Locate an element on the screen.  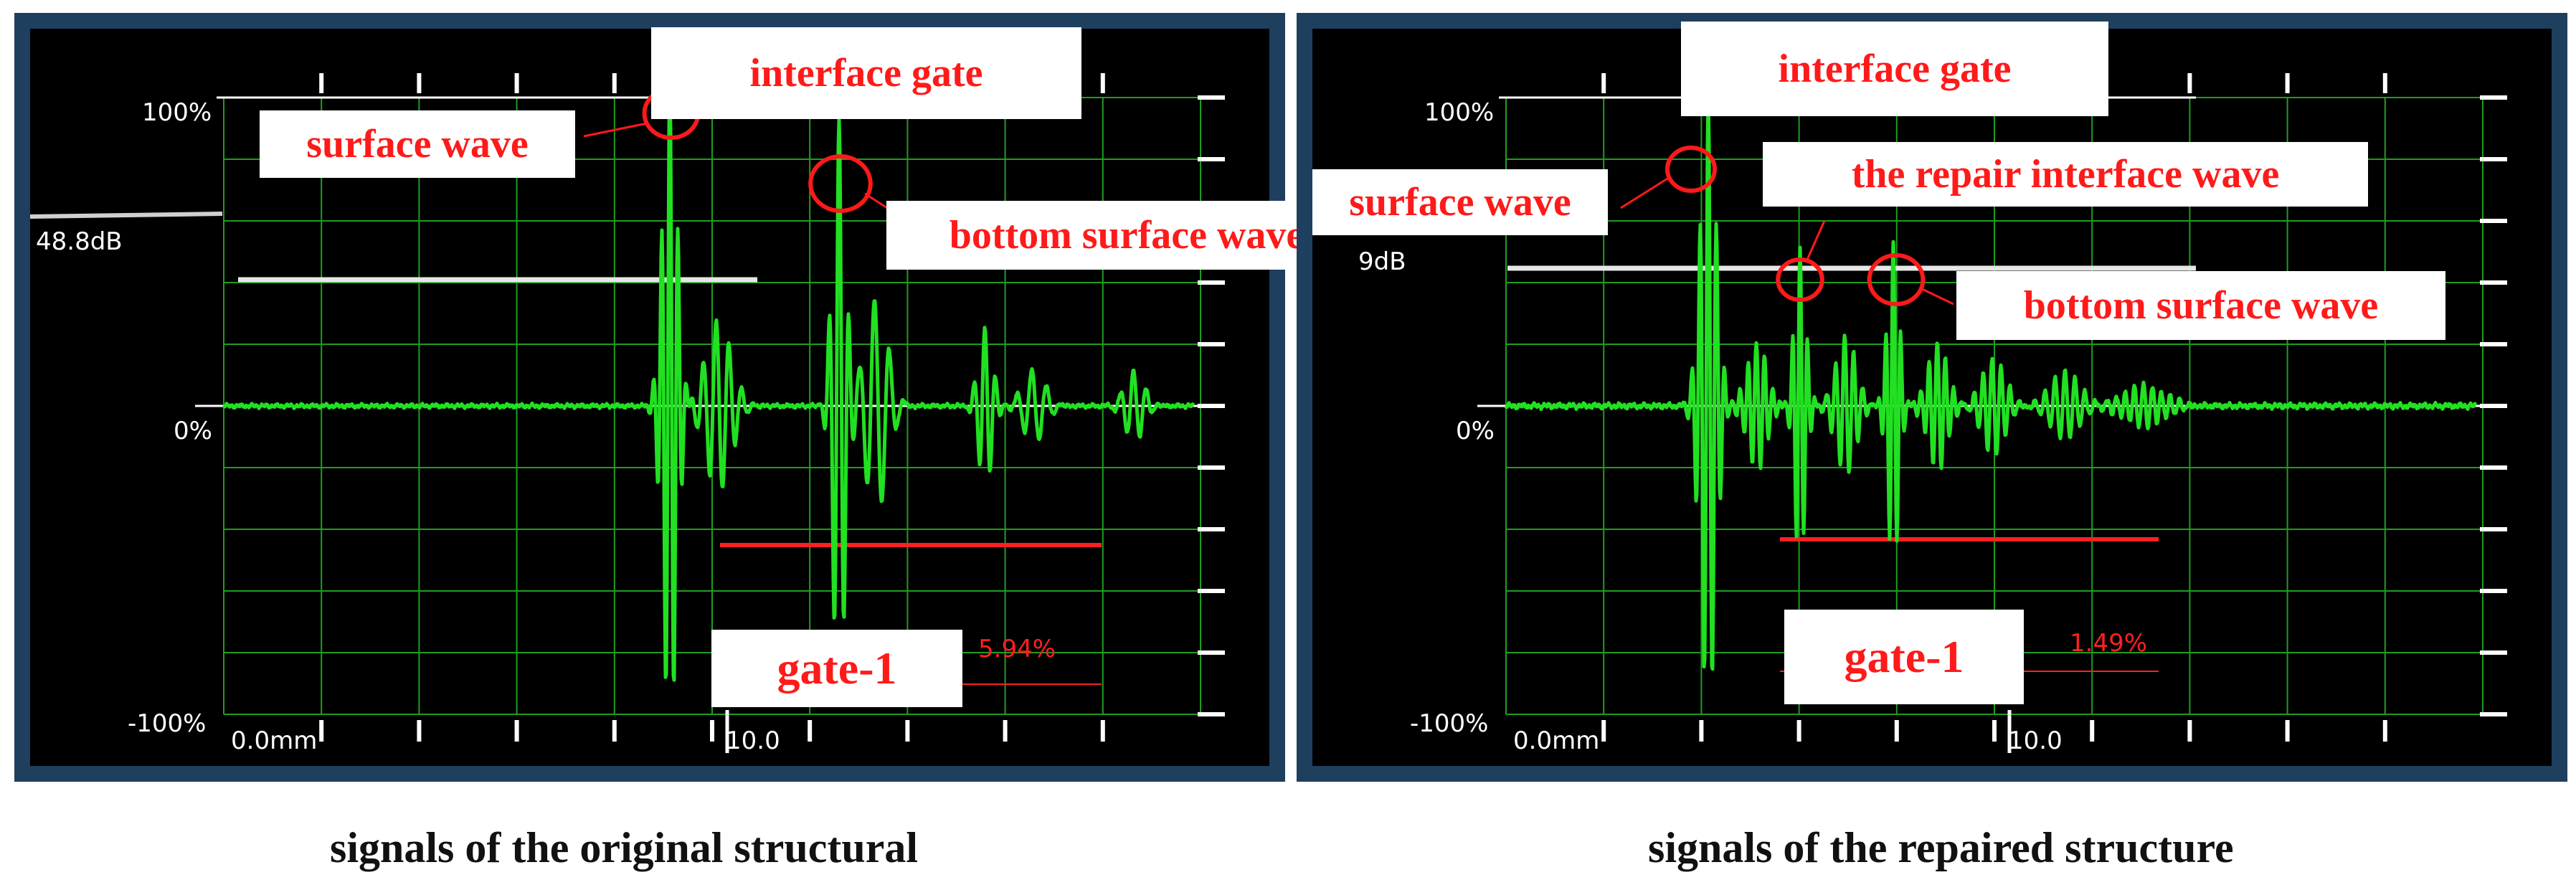
repair-wave-leader is located at coordinates (1816, 240).